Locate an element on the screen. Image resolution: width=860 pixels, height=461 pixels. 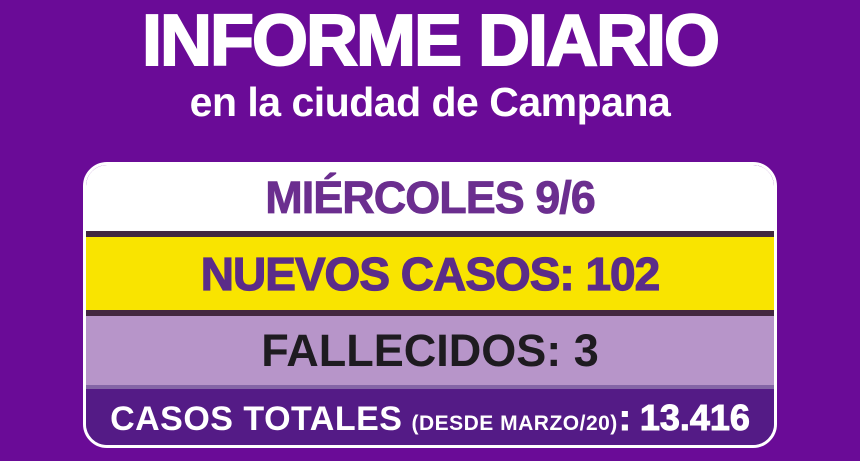
total-cases-label: CASOS TOTALES is located at coordinates (256, 419).